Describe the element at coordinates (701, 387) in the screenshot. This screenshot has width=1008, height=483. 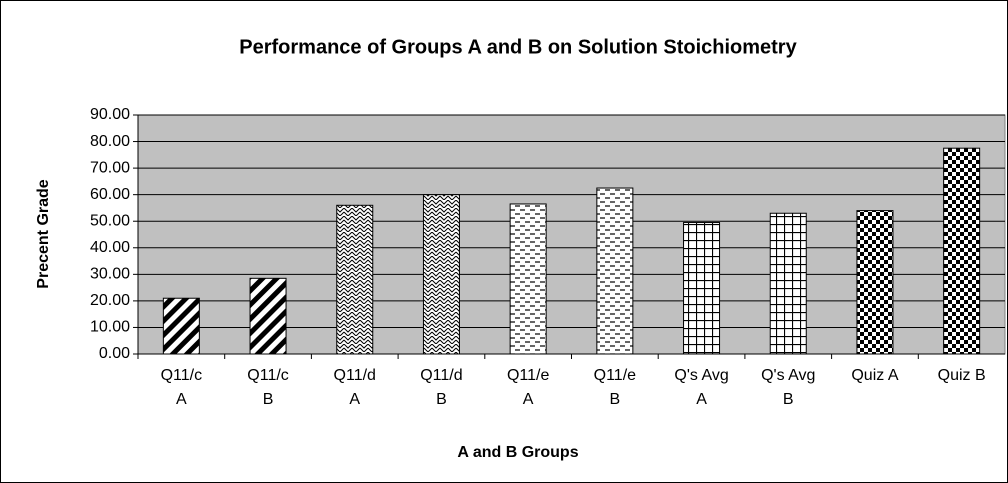
I see `x-tick-label: Q's Avg A` at that location.